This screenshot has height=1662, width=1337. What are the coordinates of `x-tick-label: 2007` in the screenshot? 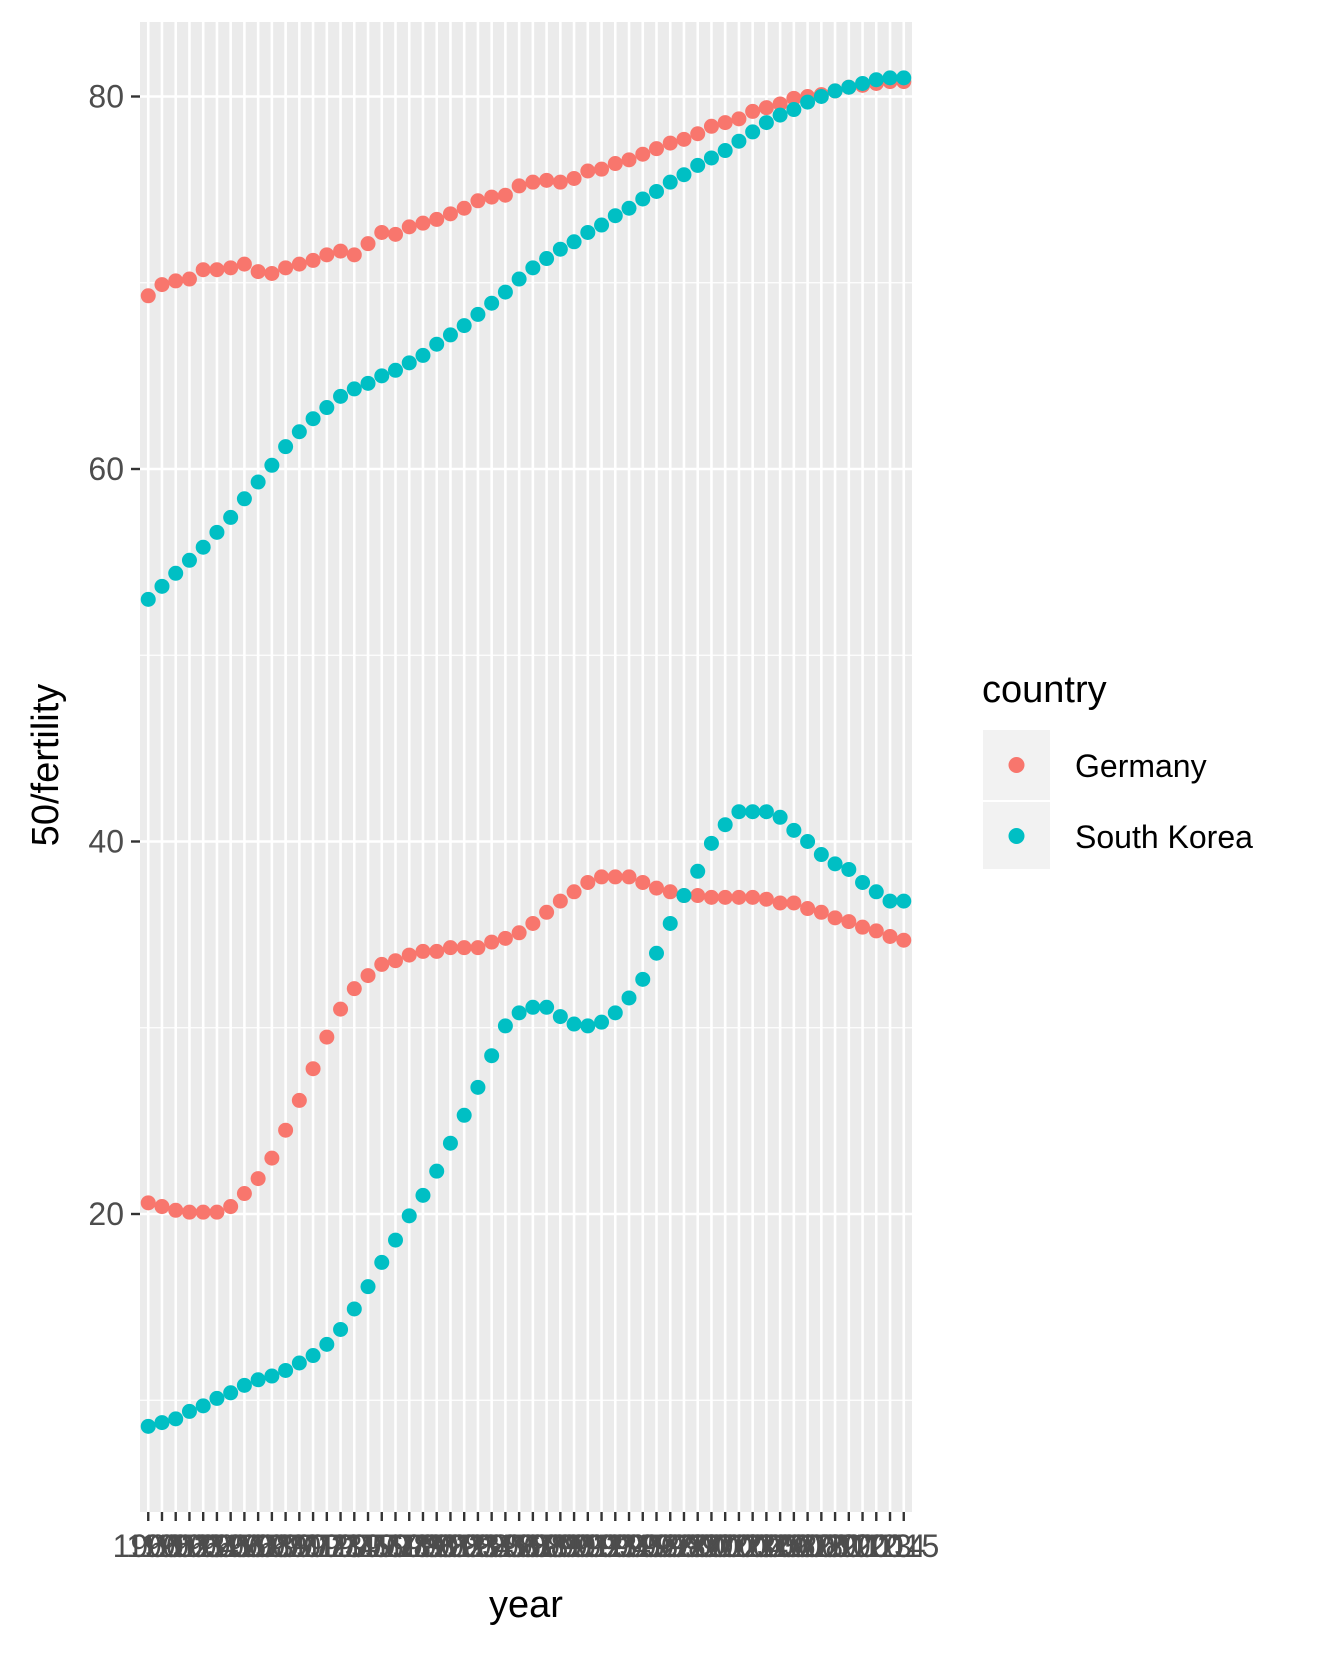 It's located at (793, 1546).